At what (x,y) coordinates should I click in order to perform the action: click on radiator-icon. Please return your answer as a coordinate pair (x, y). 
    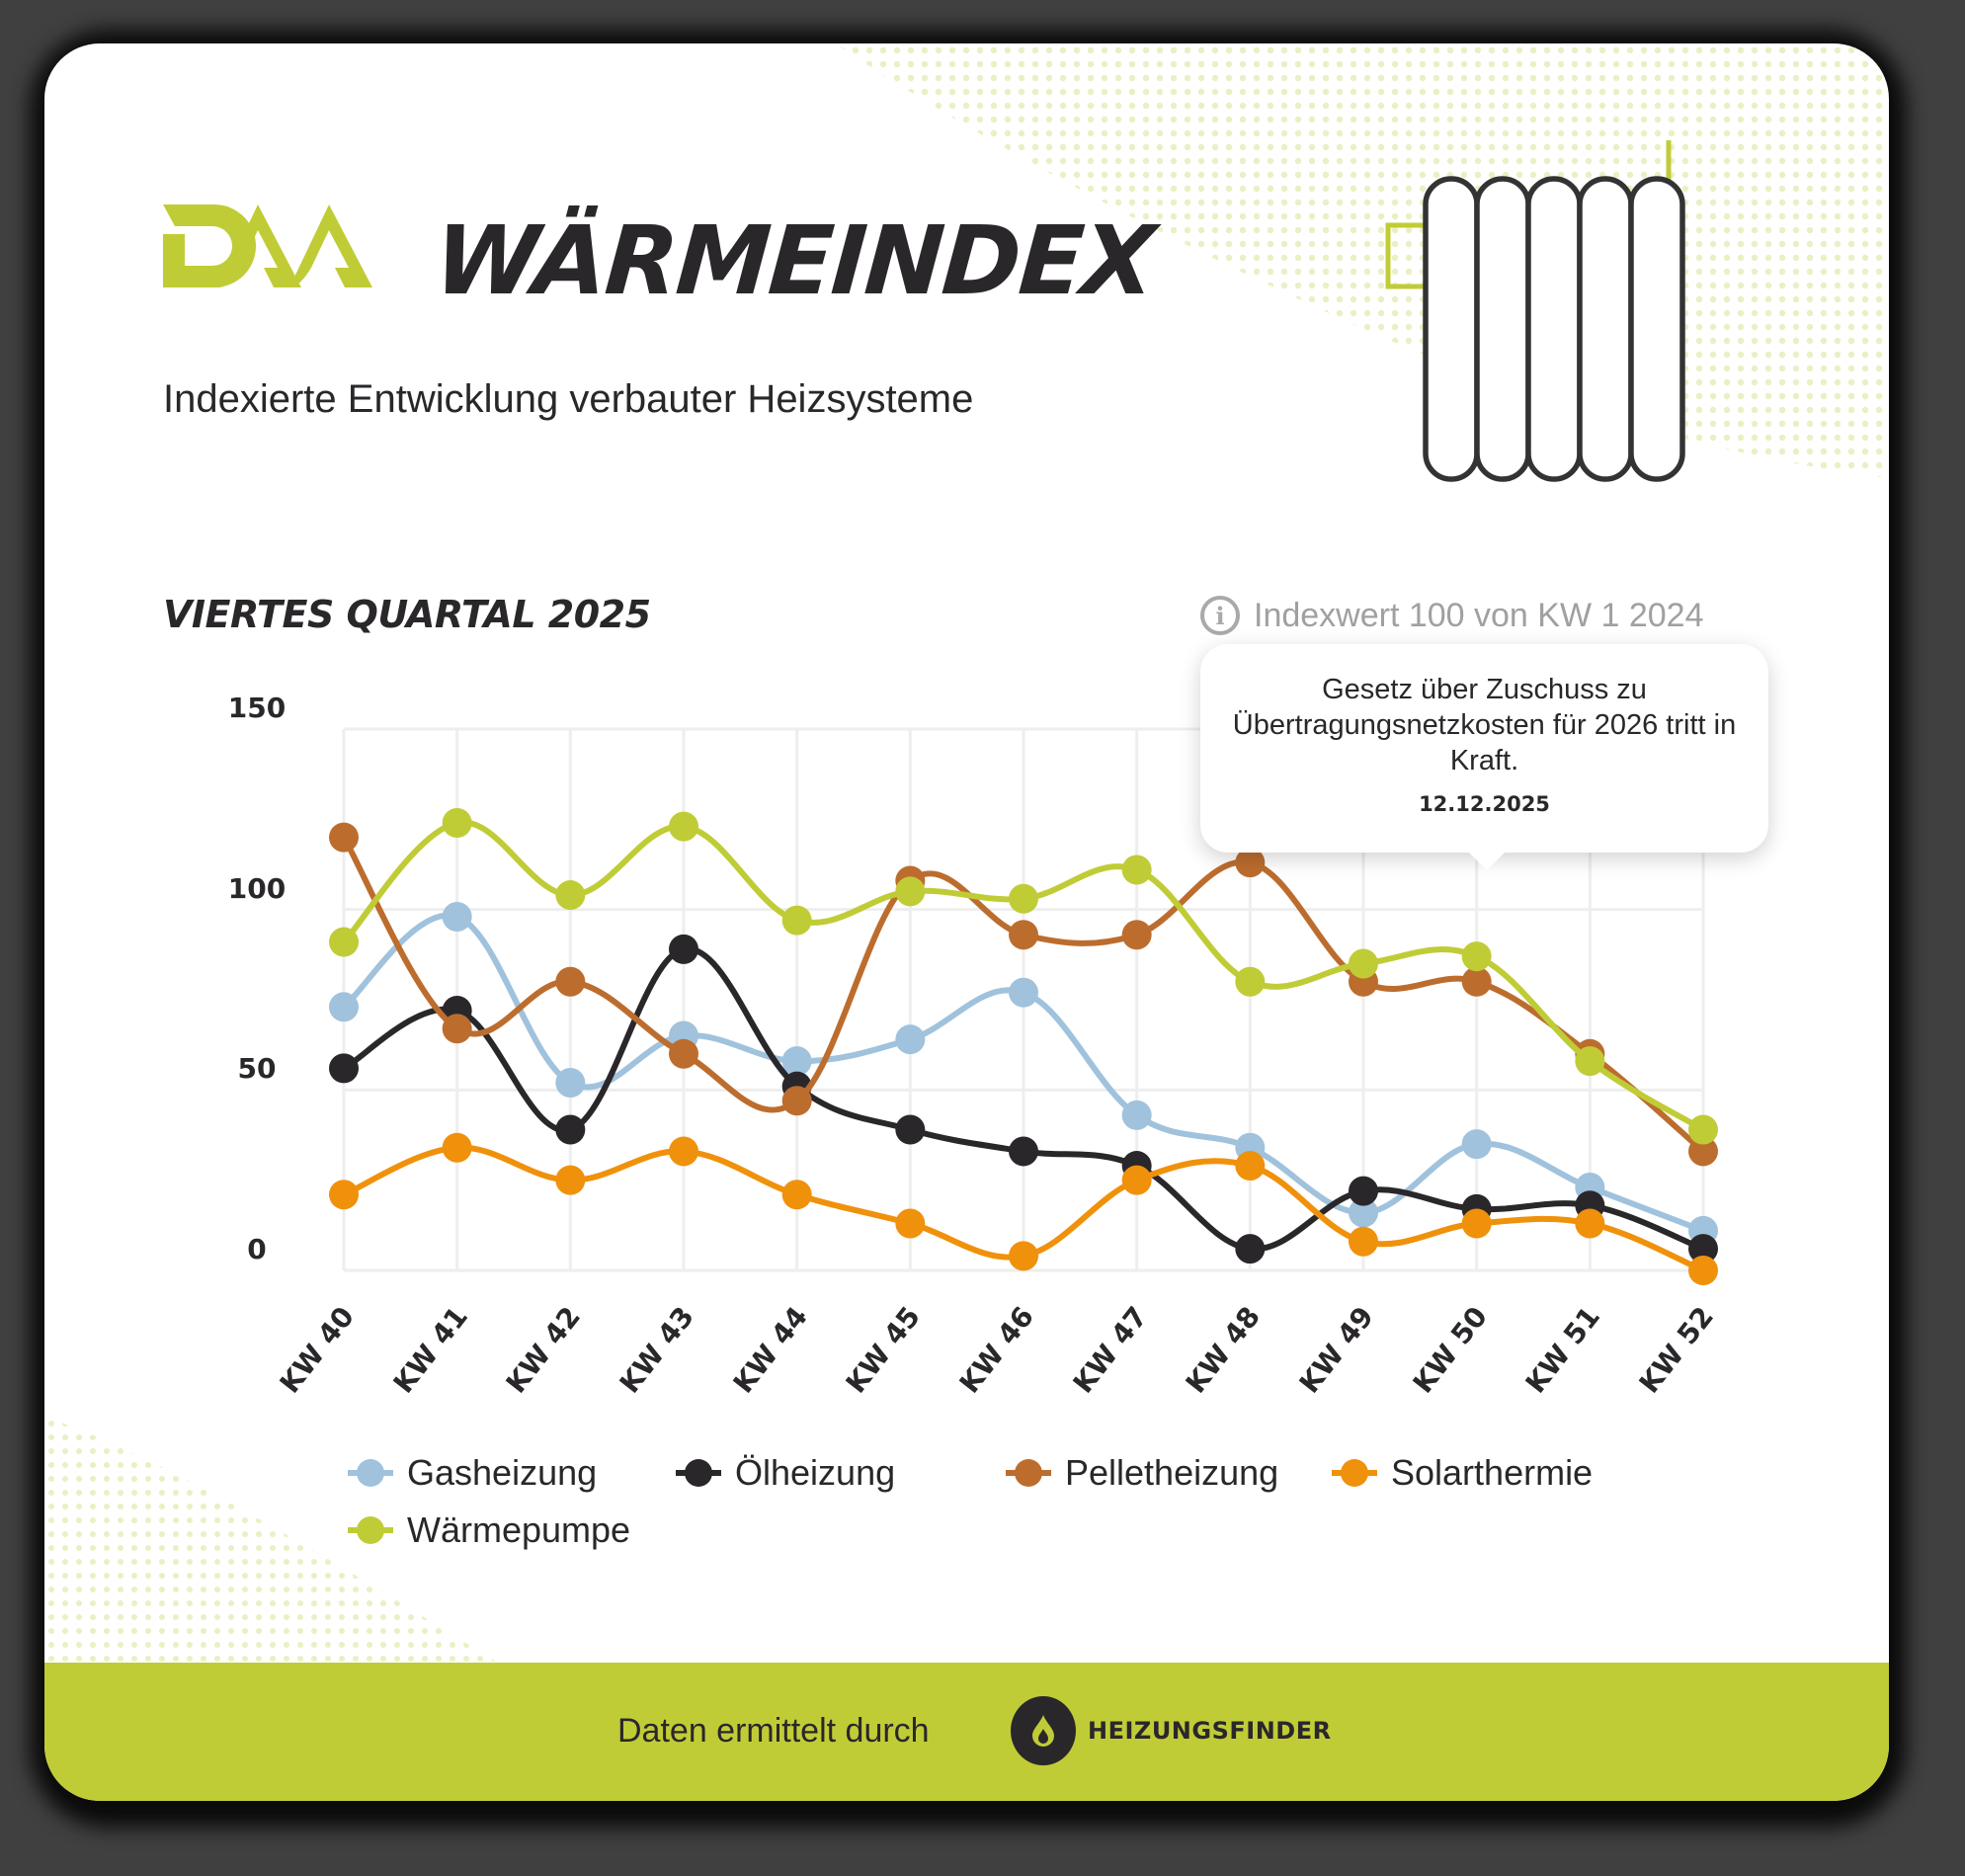
    Looking at the image, I should click on (1535, 311).